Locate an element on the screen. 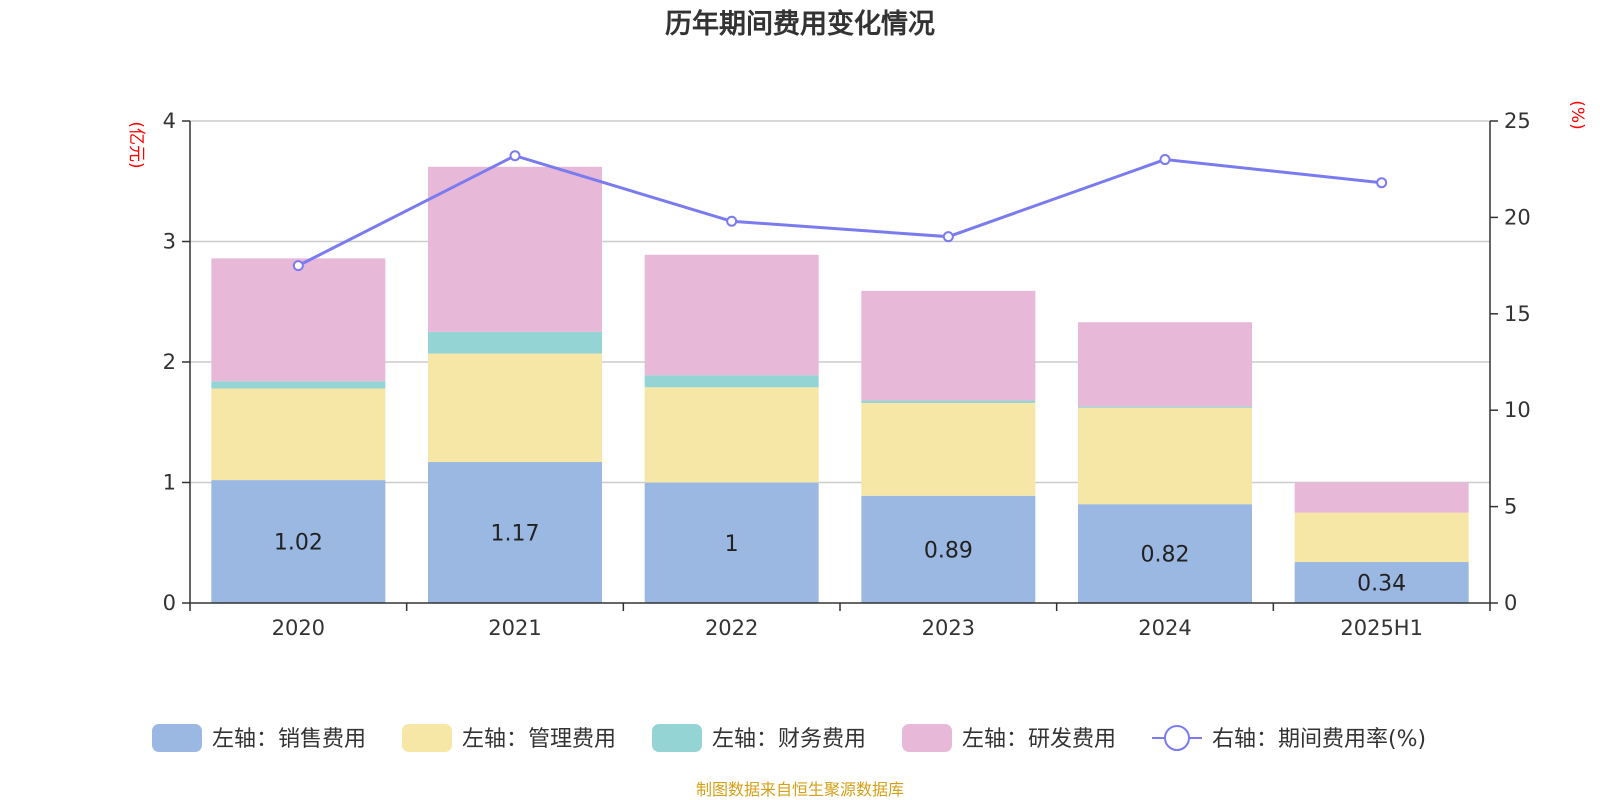  left-tick-label: 1 is located at coordinates (169, 483).